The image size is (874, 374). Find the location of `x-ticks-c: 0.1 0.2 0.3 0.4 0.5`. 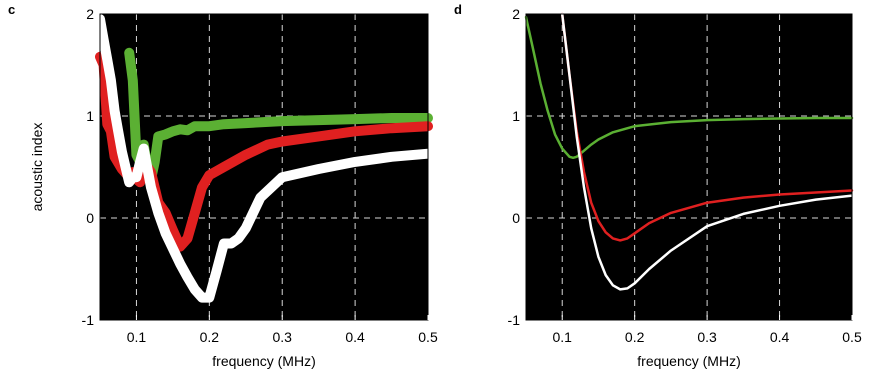

x-ticks-c: 0.1 0.2 0.3 0.4 0.5 is located at coordinates (282, 330).